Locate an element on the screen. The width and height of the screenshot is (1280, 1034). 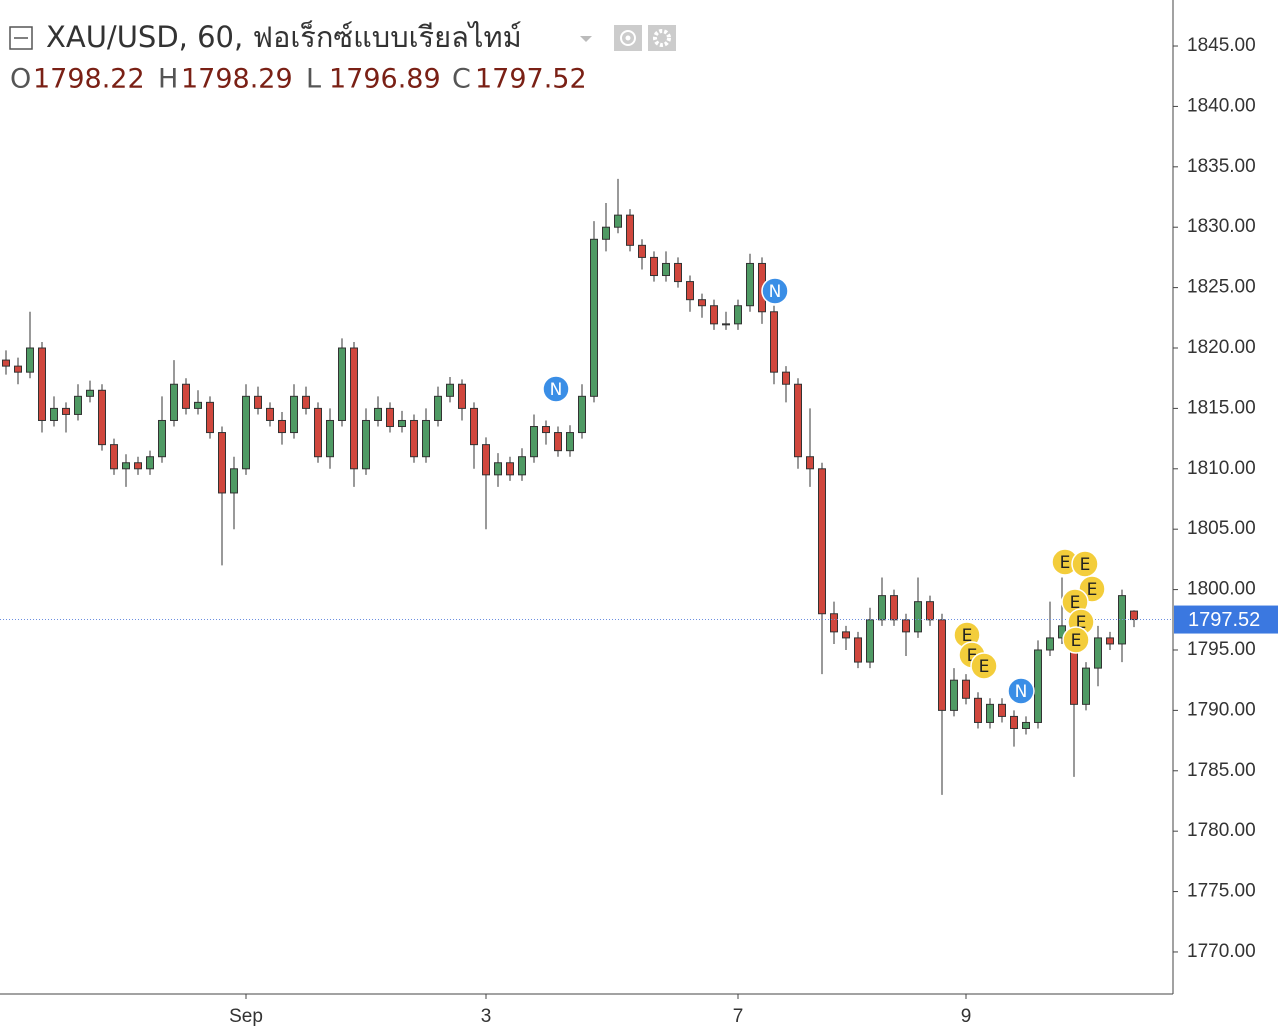
ohlc-key: O is located at coordinates (20, 79).